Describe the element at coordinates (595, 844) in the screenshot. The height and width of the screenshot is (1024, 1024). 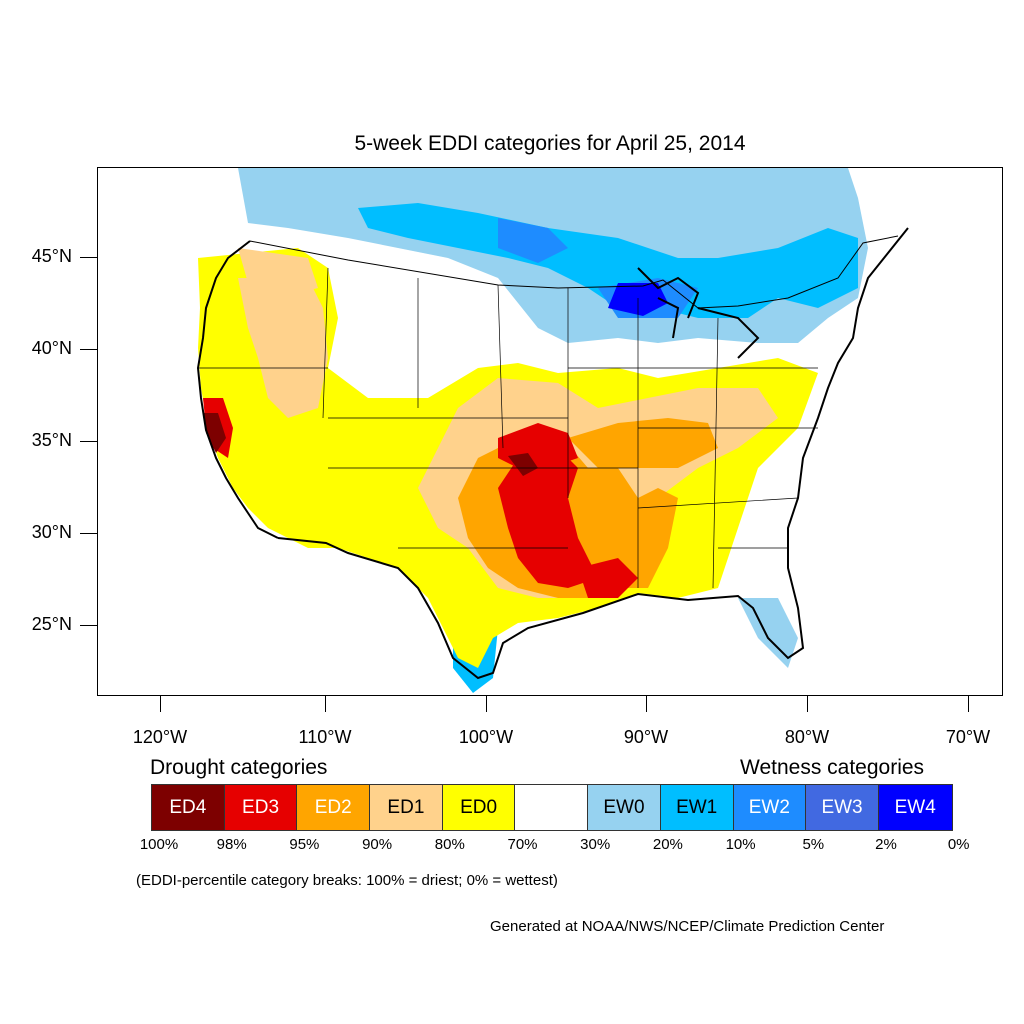
I see `percentile-label: 30%` at that location.